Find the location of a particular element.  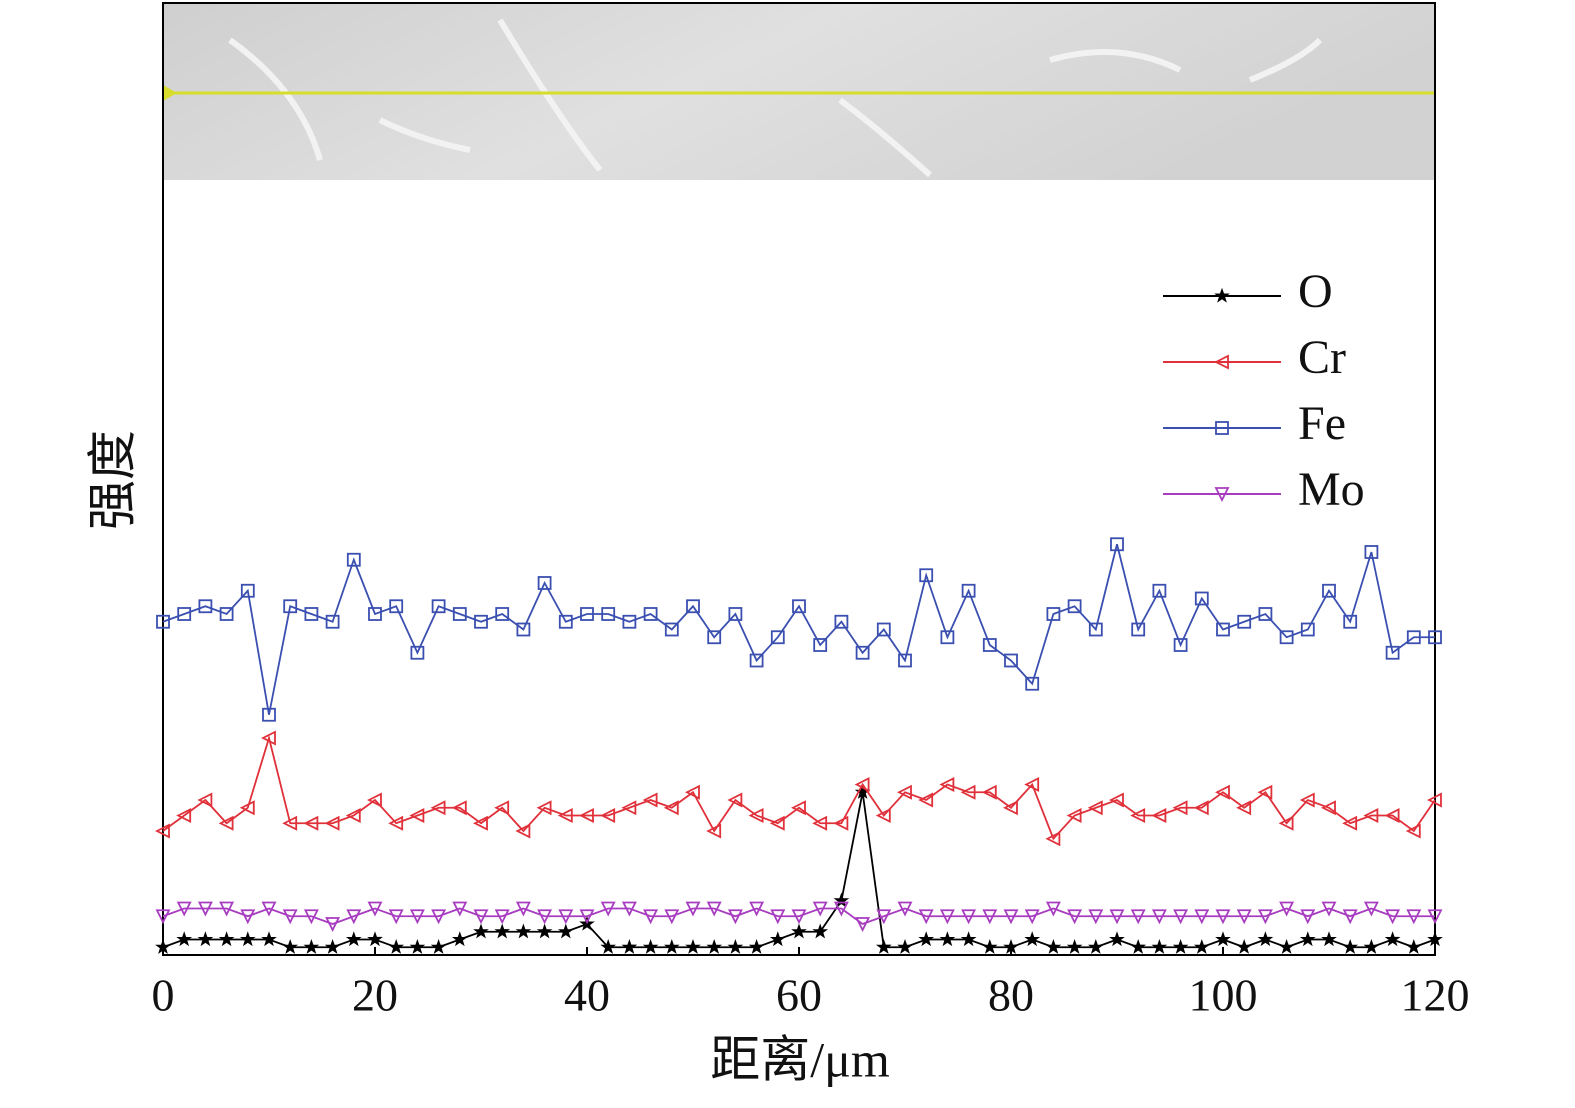

legend-entry: O is located at coordinates (1248, 291).